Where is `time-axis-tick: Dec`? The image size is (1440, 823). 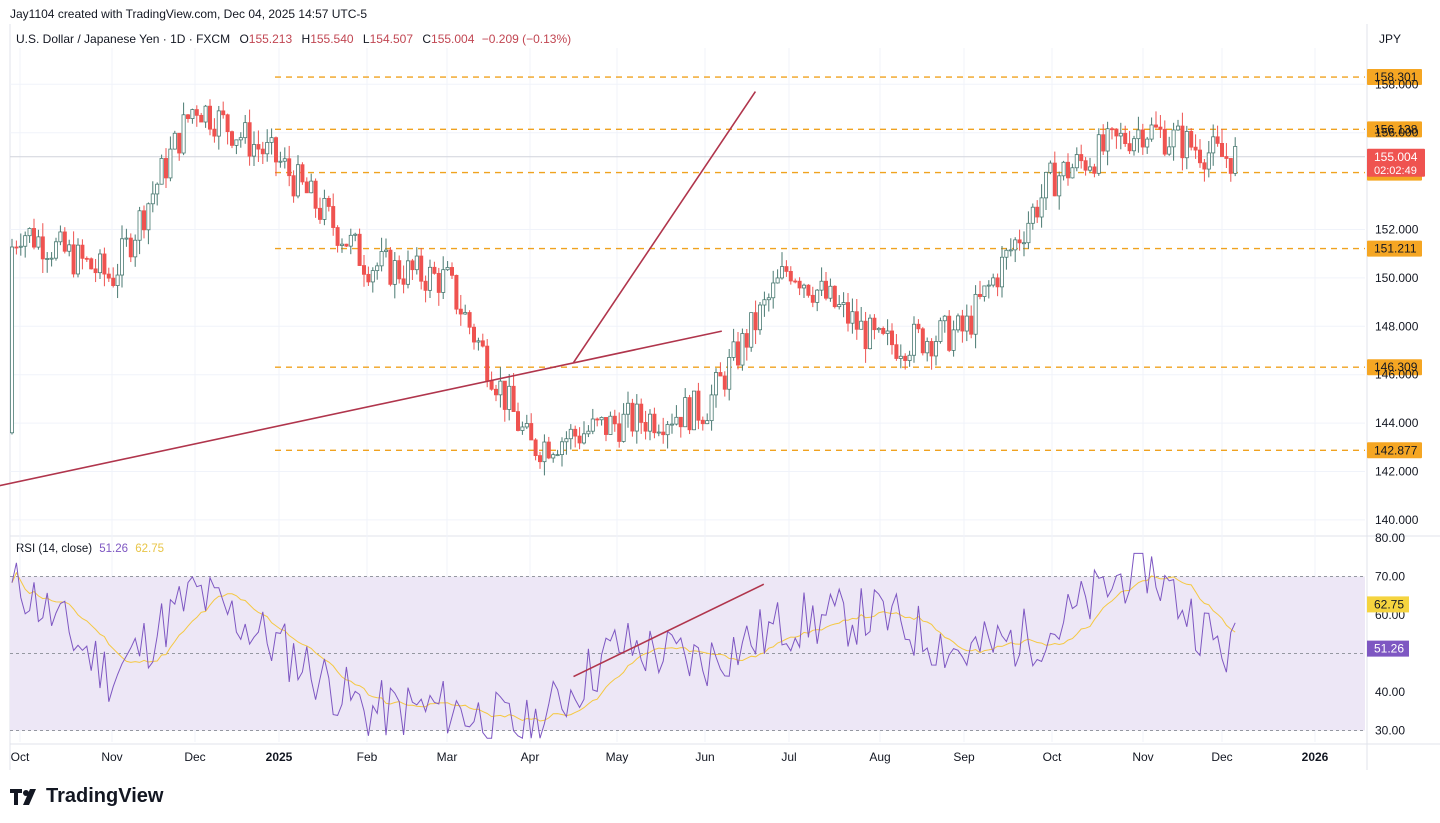
time-axis-tick: Dec is located at coordinates (194, 757).